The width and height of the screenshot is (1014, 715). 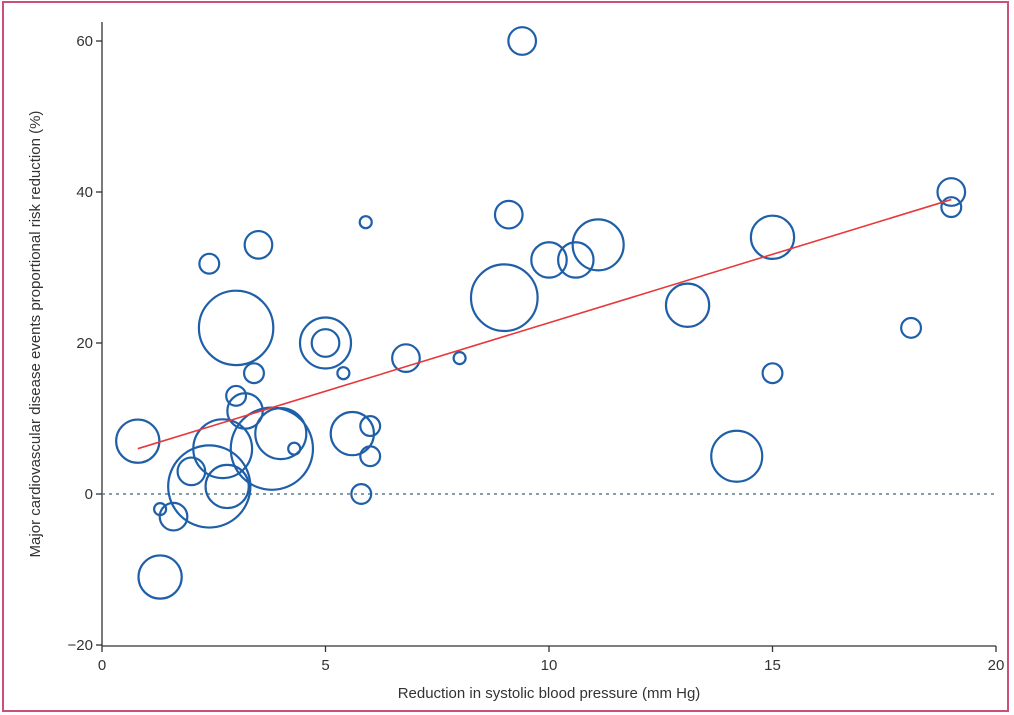 I want to click on x-tick-label: 20, so click(x=996, y=665).